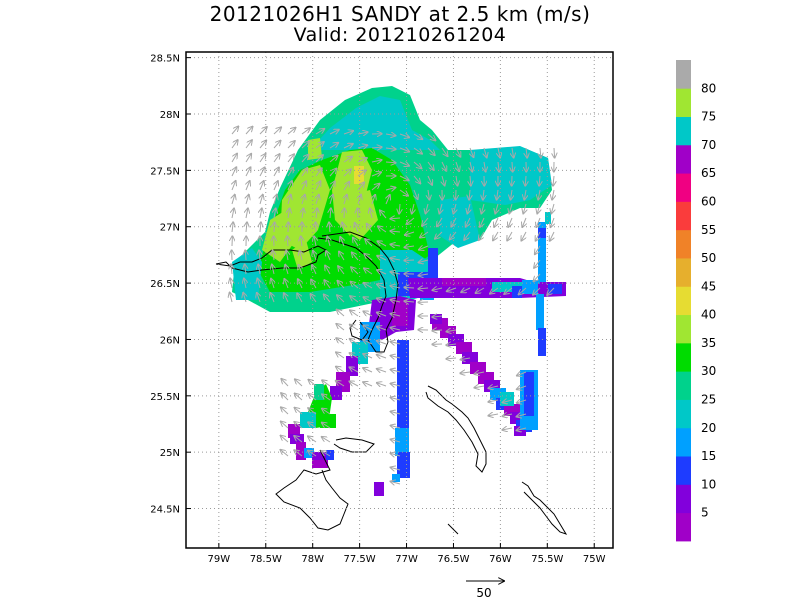 Image resolution: width=800 pixels, height=600 pixels. What do you see at coordinates (708, 201) in the screenshot?
I see `colorbar-label: 60` at bounding box center [708, 201].